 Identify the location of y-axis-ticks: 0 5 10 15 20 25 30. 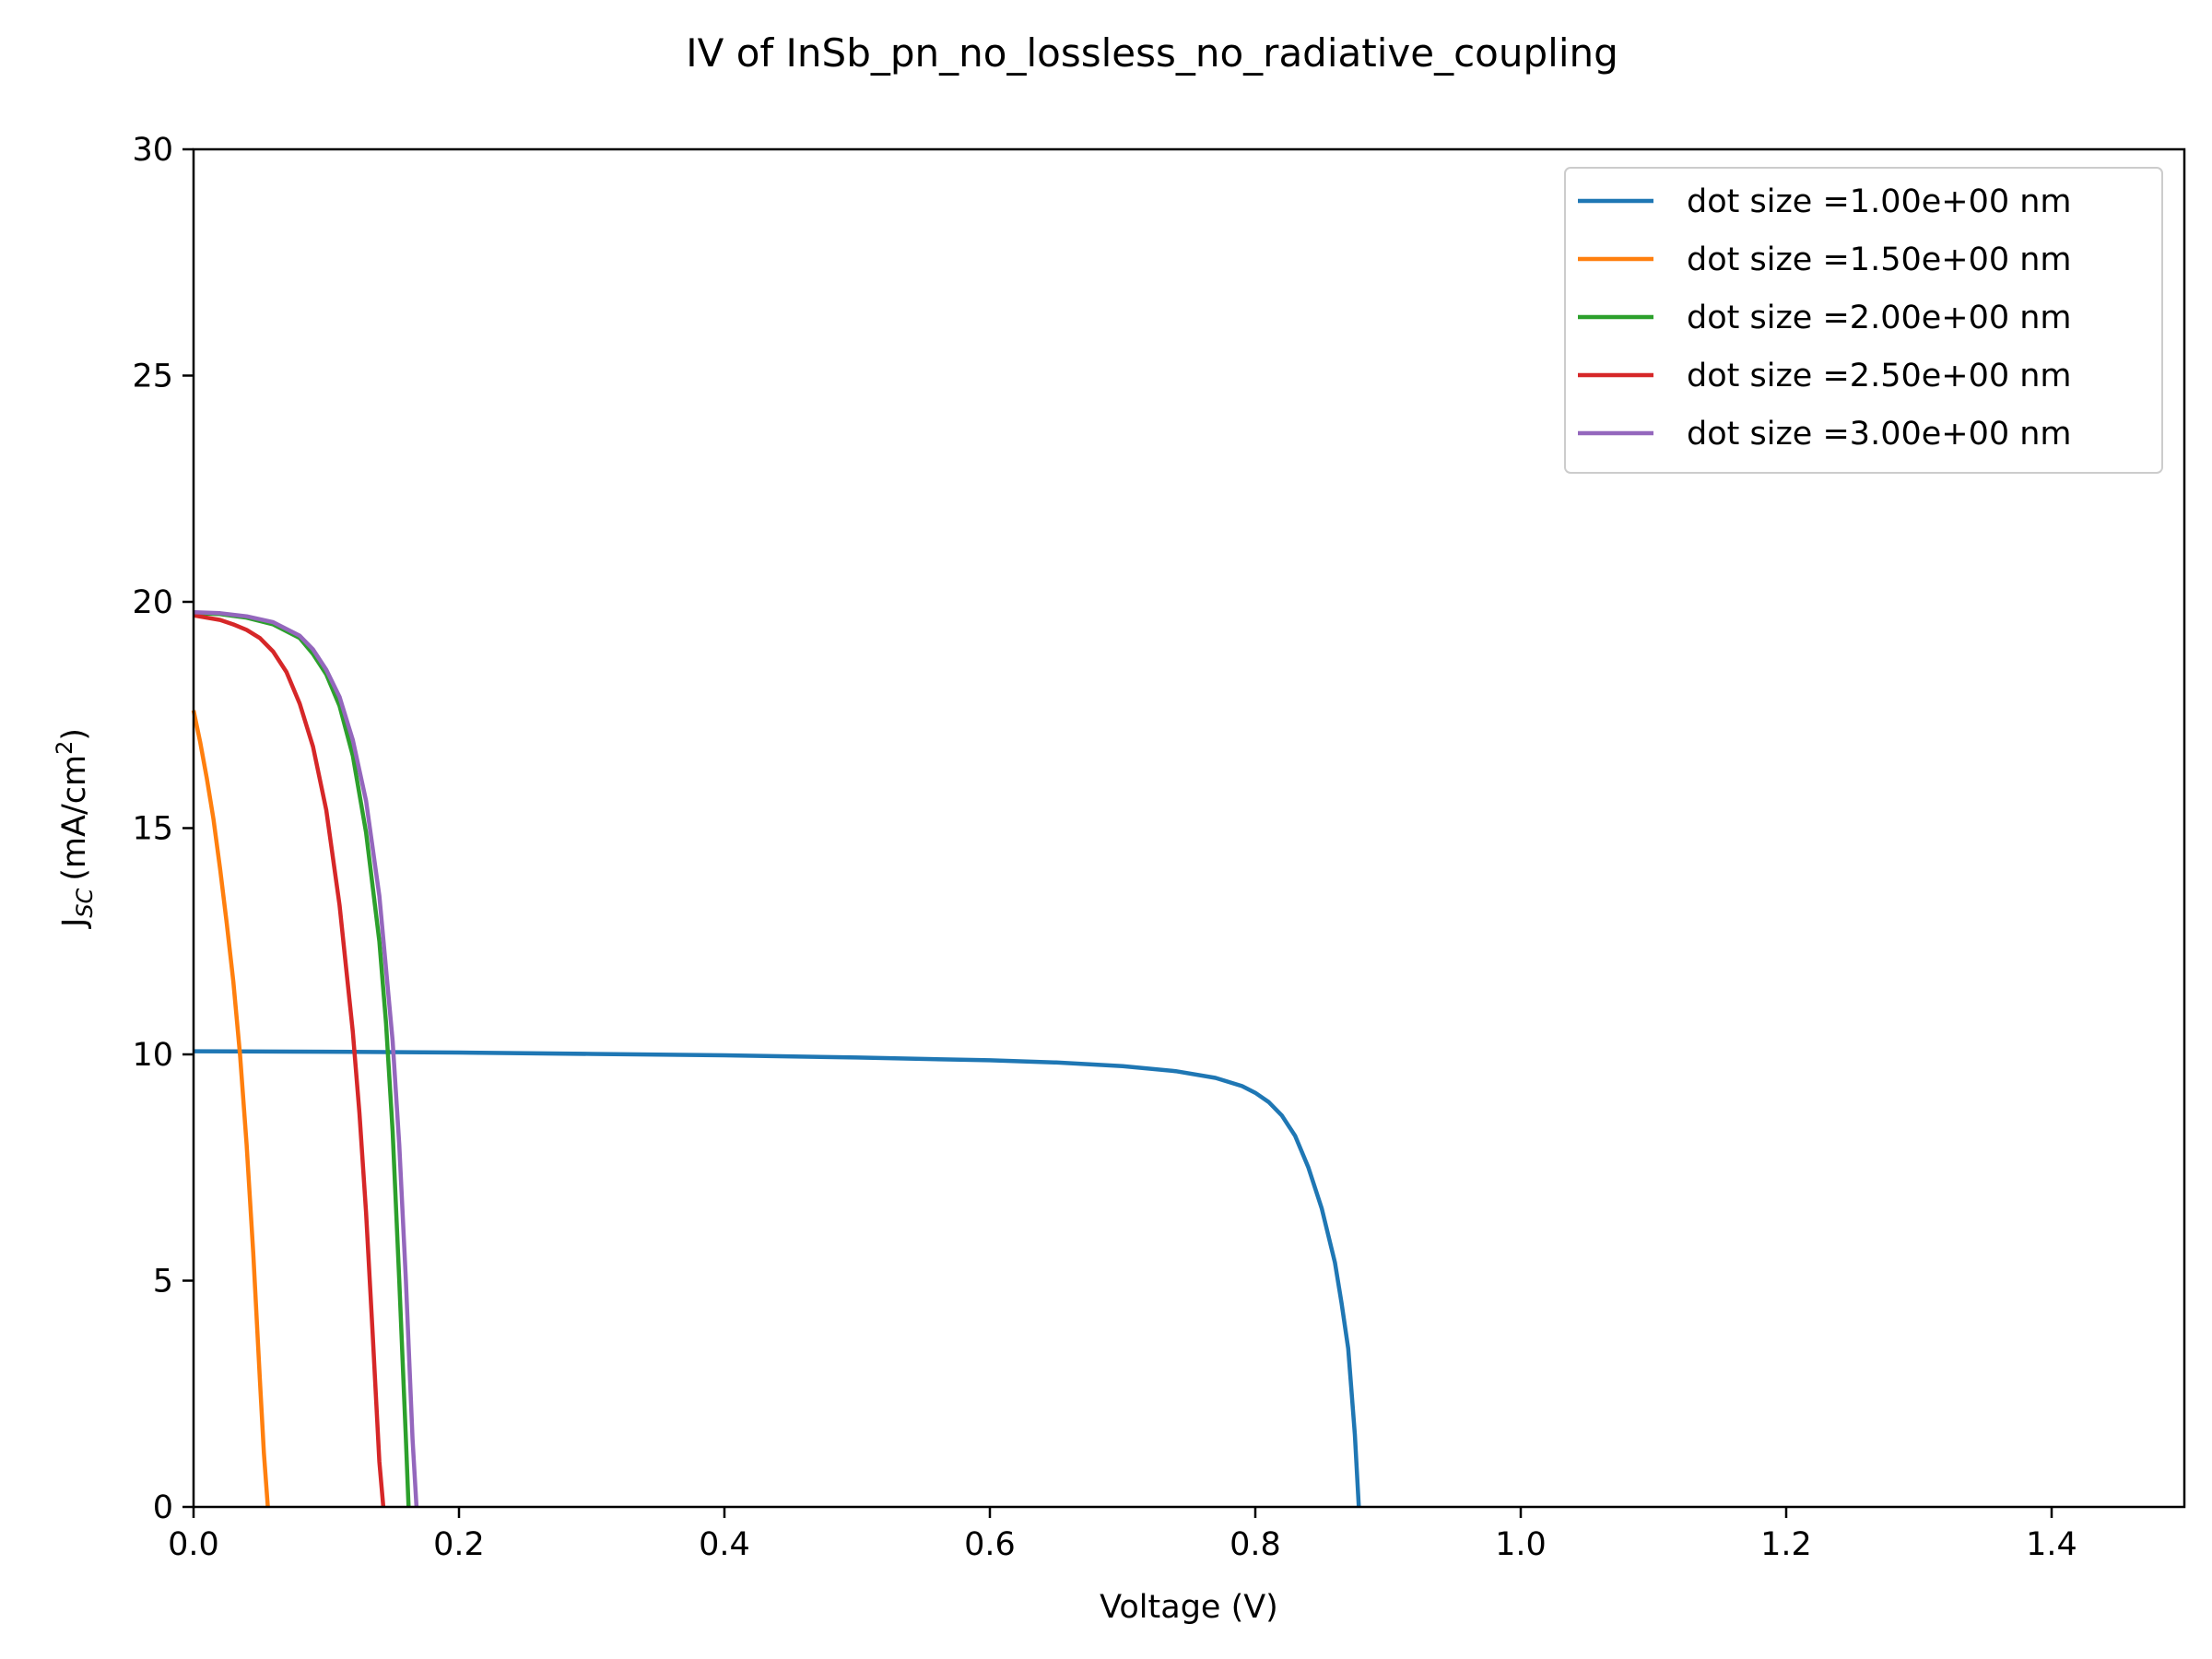
(163, 829).